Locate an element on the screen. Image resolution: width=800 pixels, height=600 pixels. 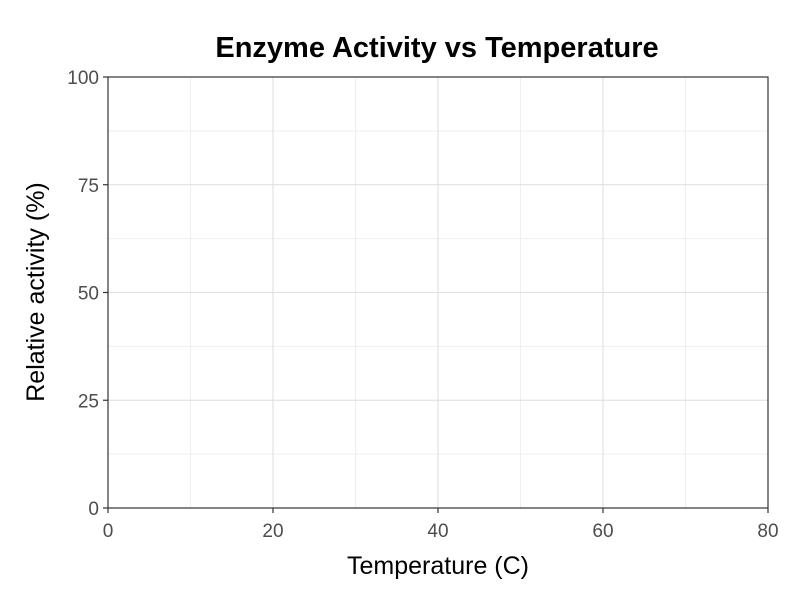
chart-title: Enzyme Activity vs Temperature is located at coordinates (436, 48).